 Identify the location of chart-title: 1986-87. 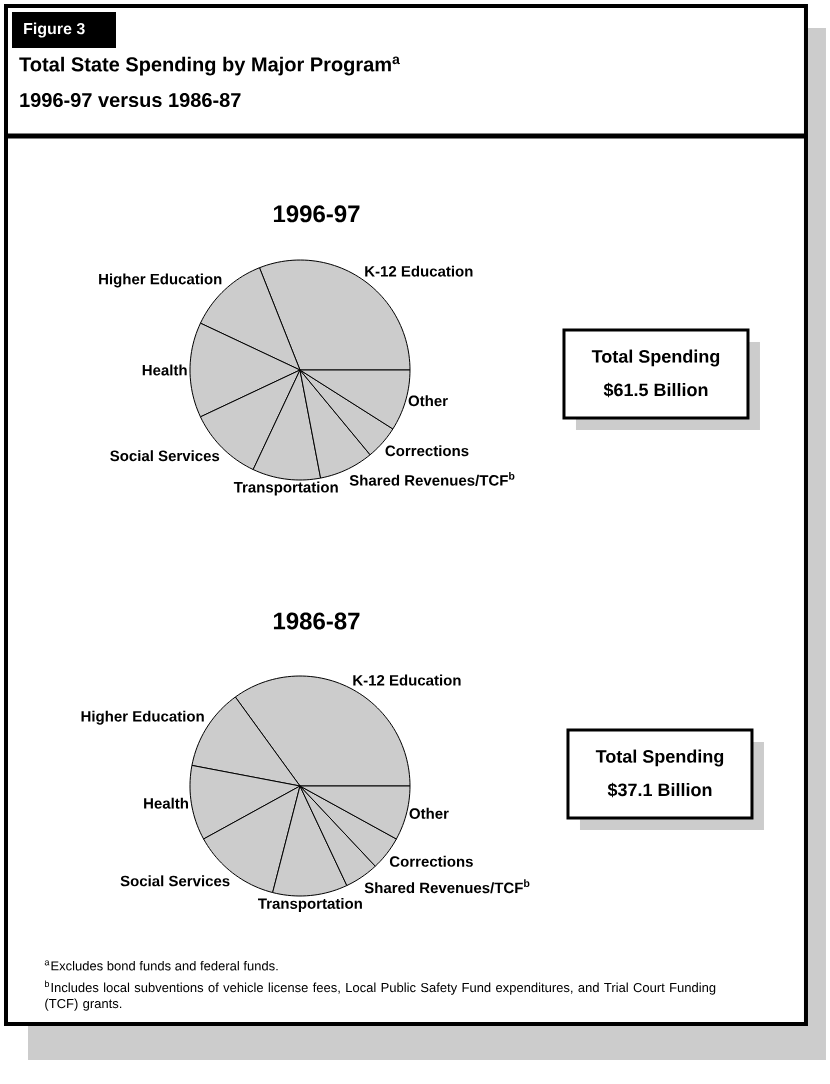
(316, 621).